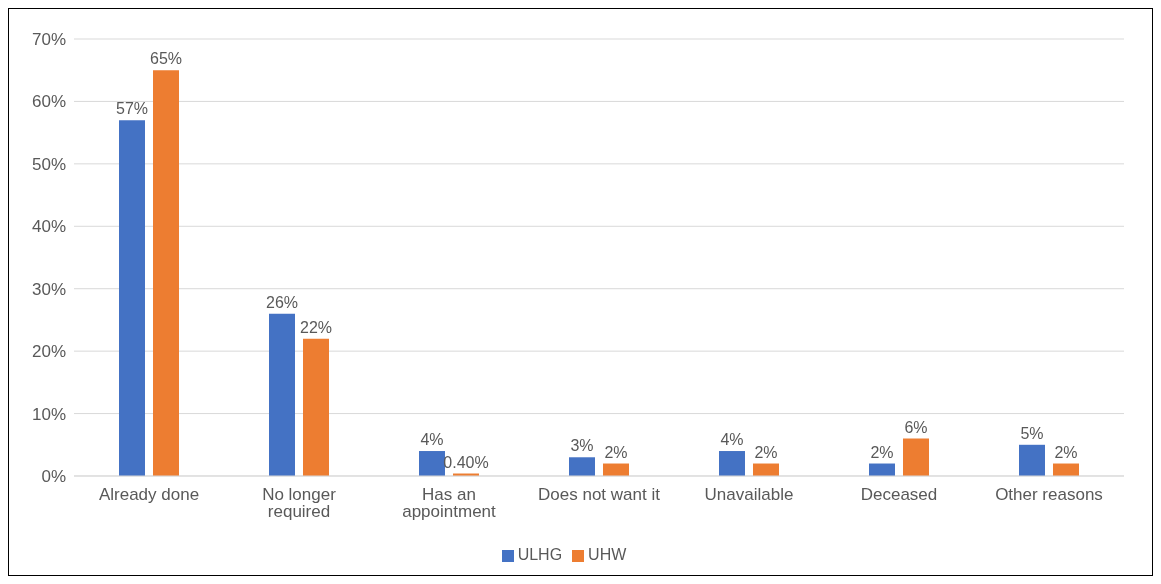 This screenshot has width=1161, height=584. I want to click on x-tick-label: Does not want it, so click(599, 495).